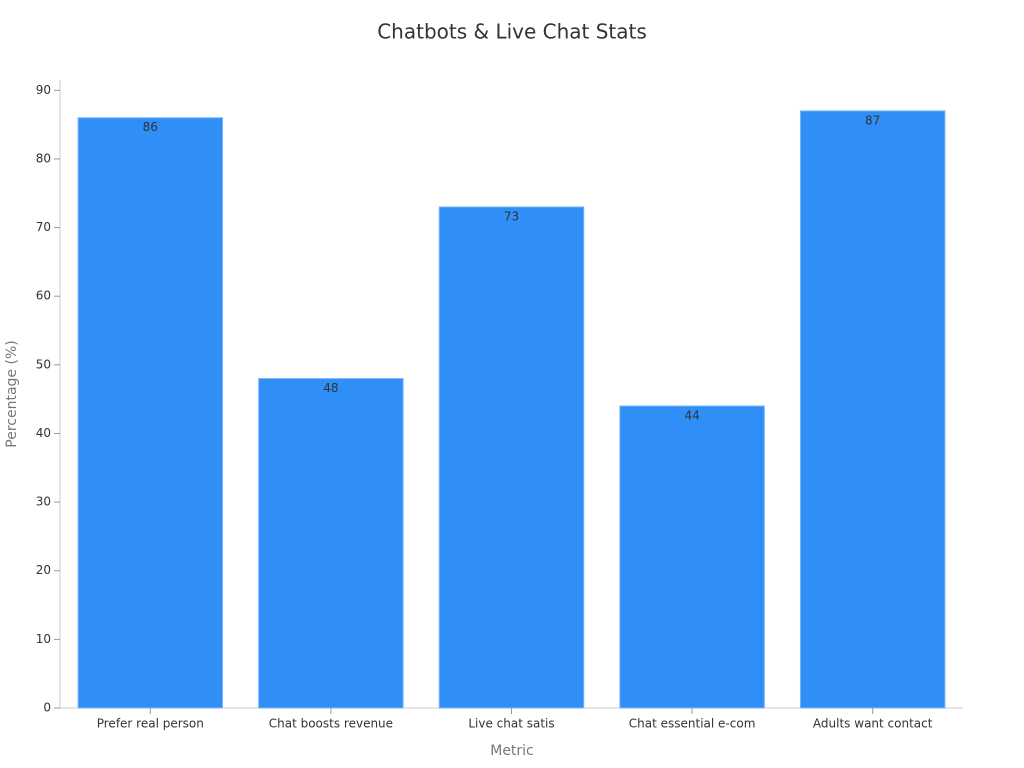 Image resolution: width=1024 pixels, height=768 pixels. Describe the element at coordinates (43, 364) in the screenshot. I see `y-tick-label: 50` at that location.